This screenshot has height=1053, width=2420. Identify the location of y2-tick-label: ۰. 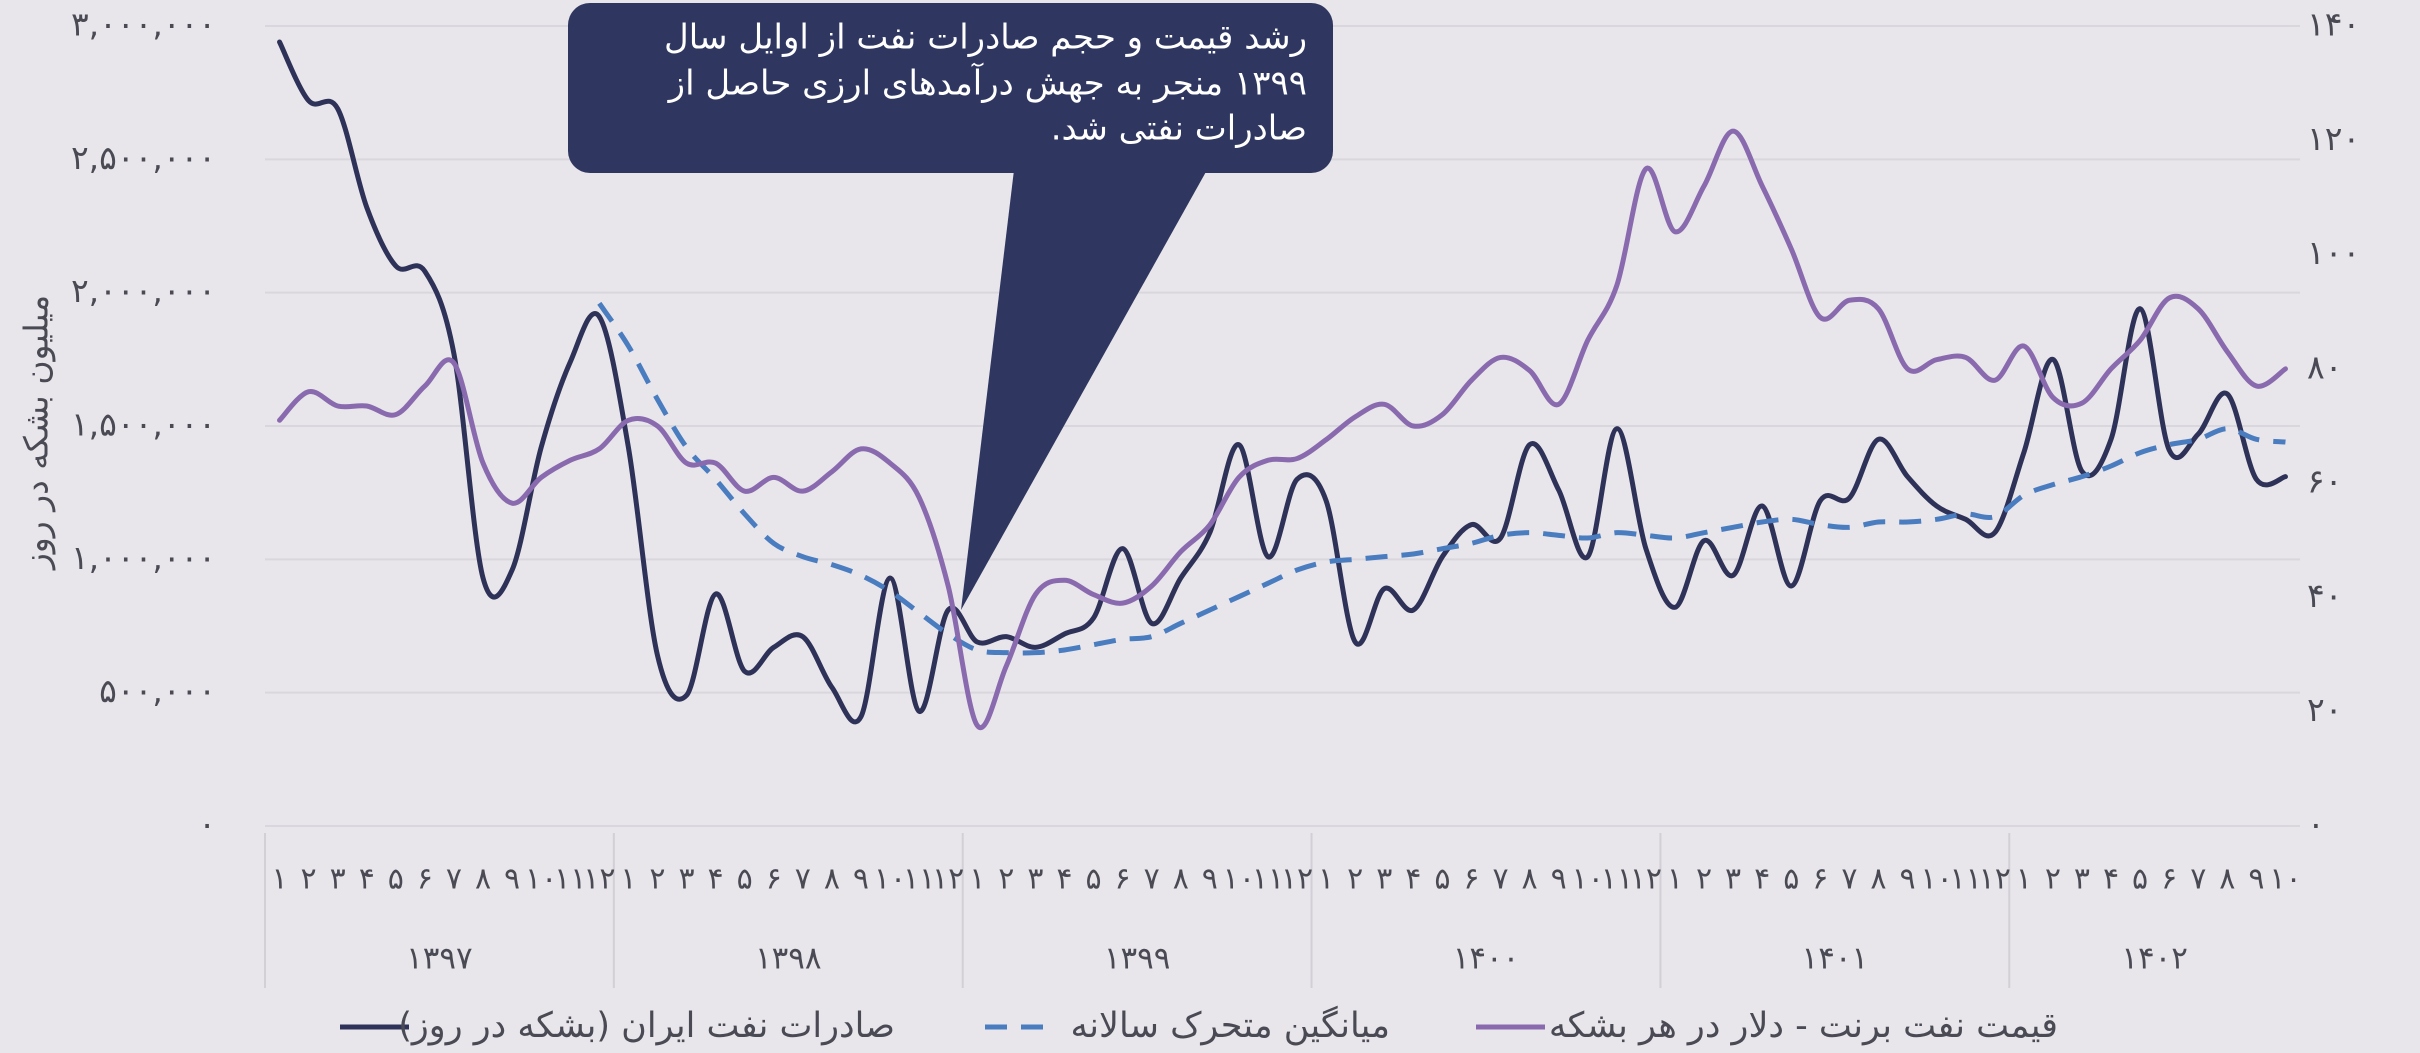
(2316, 824).